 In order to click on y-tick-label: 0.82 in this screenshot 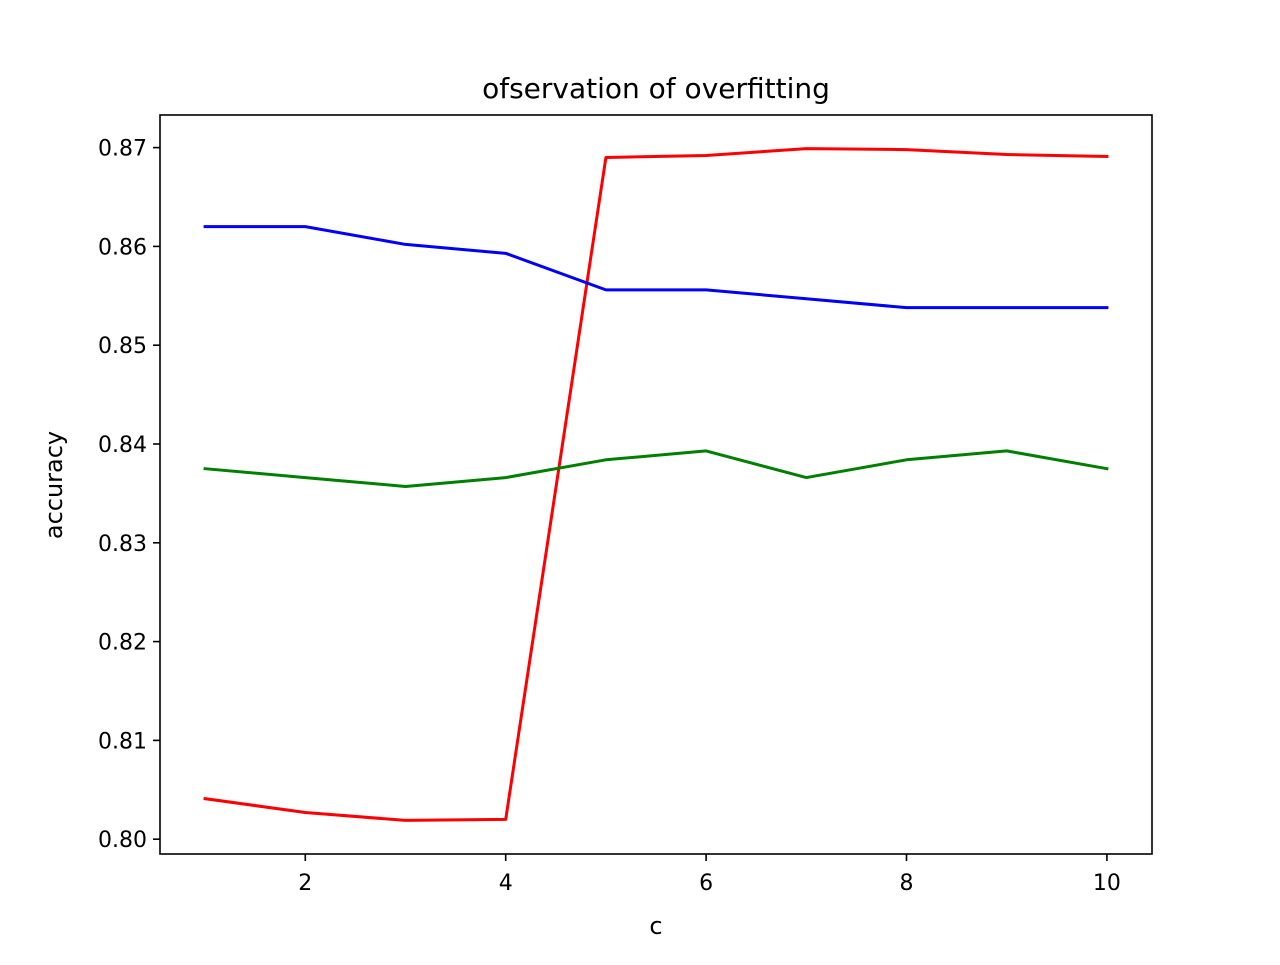, I will do `click(122, 643)`.